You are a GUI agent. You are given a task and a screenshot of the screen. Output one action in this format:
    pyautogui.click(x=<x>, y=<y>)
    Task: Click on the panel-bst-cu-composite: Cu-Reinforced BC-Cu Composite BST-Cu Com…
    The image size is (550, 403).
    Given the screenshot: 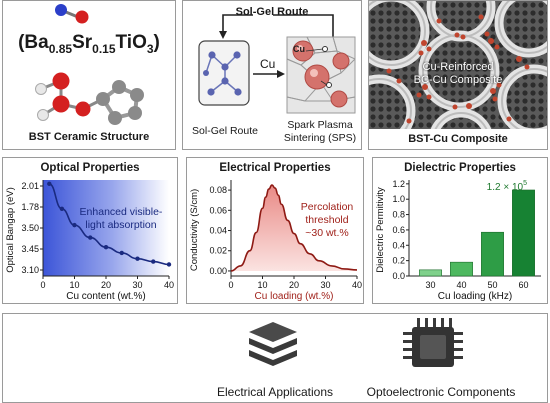 What is the action you would take?
    pyautogui.click(x=458, y=75)
    